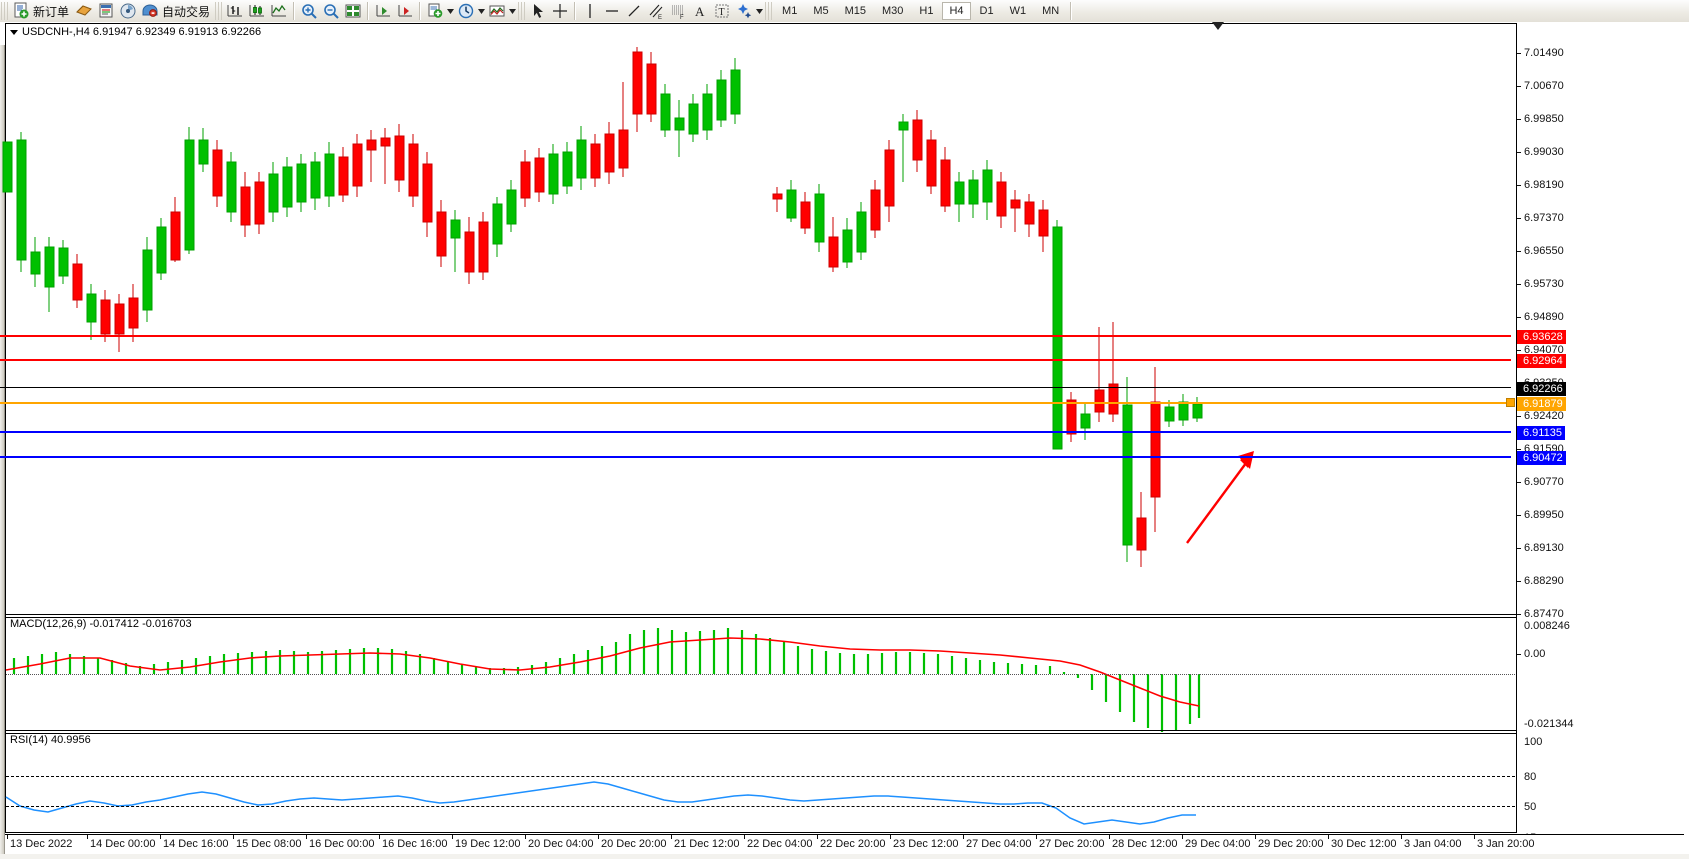 This screenshot has height=859, width=1689. I want to click on bar-chart-icon, so click(235, 11).